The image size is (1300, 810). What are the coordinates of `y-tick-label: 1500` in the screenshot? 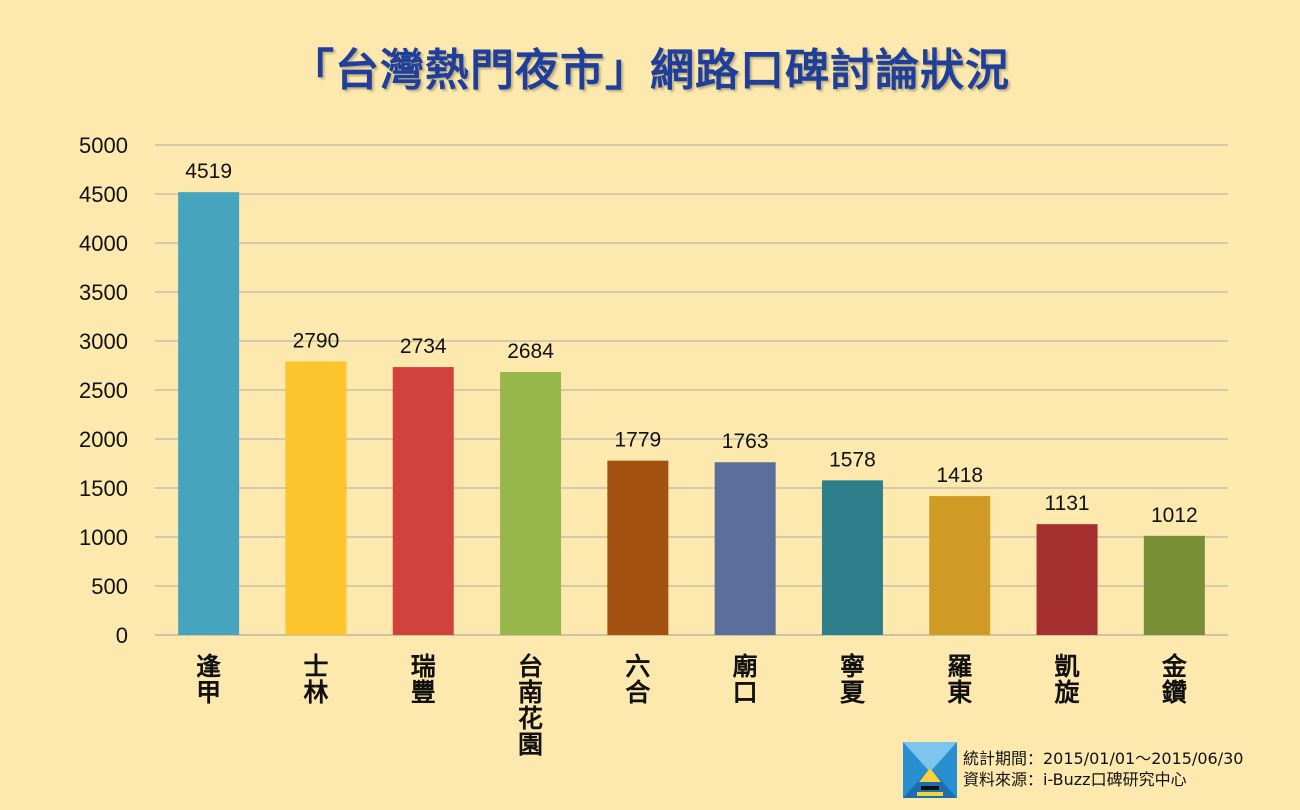 It's located at (103, 488).